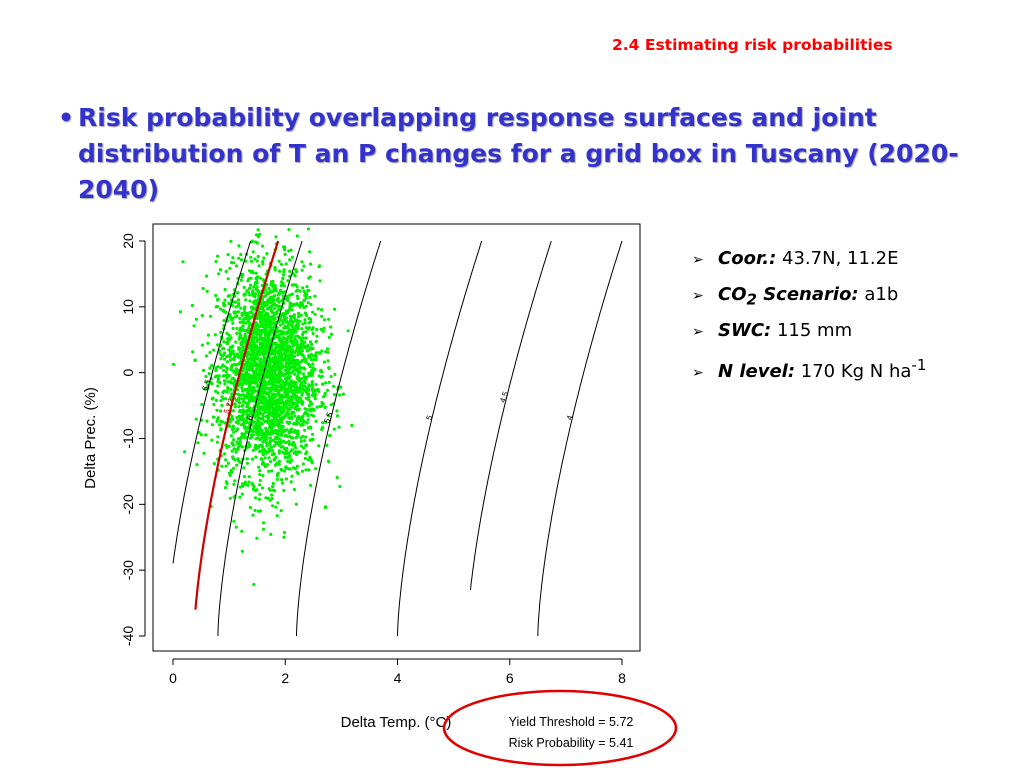  Describe the element at coordinates (398, 678) in the screenshot. I see `x-tick-label: 4` at that location.